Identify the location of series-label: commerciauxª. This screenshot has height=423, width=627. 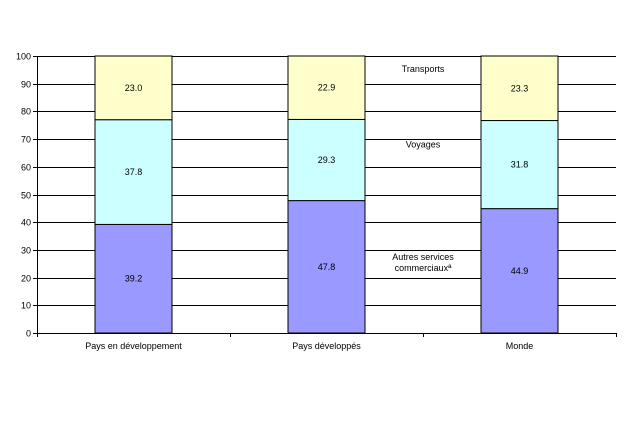
(424, 268).